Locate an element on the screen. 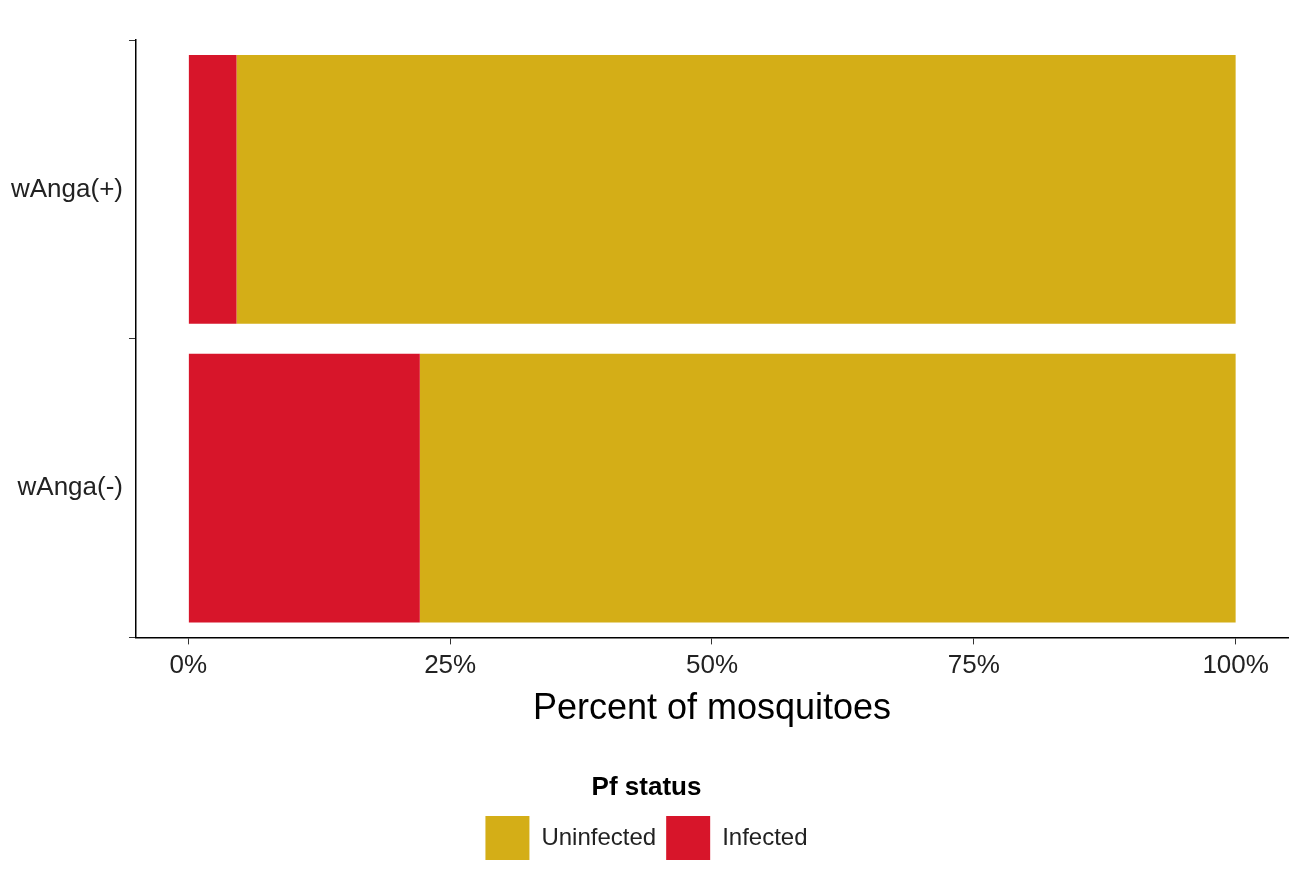 The height and width of the screenshot is (870, 1300). legend-label: Uninfected is located at coordinates (599, 836).